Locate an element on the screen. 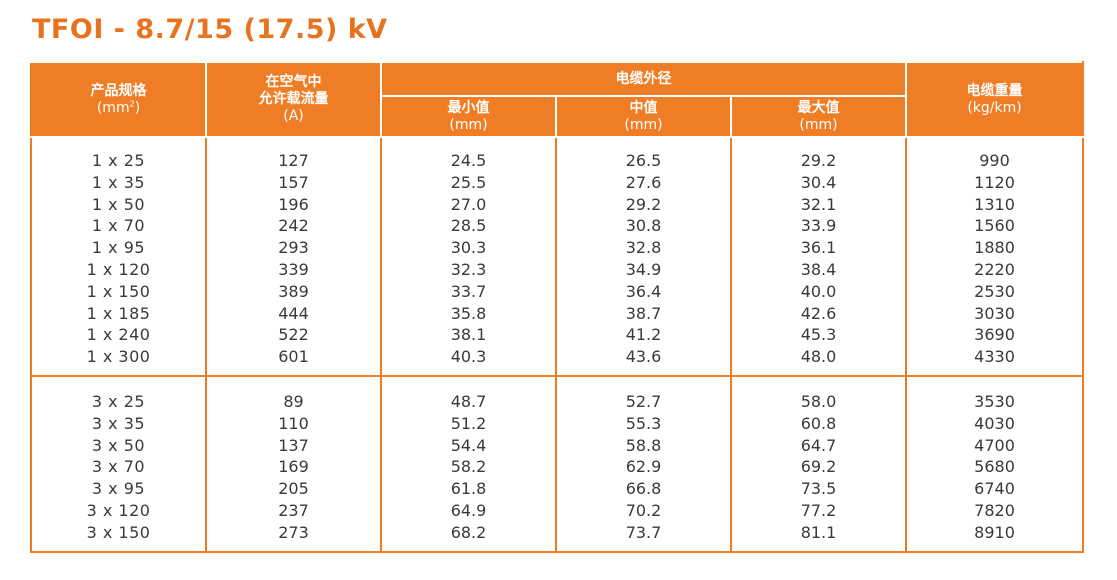  current-value: 169 is located at coordinates (293, 467).